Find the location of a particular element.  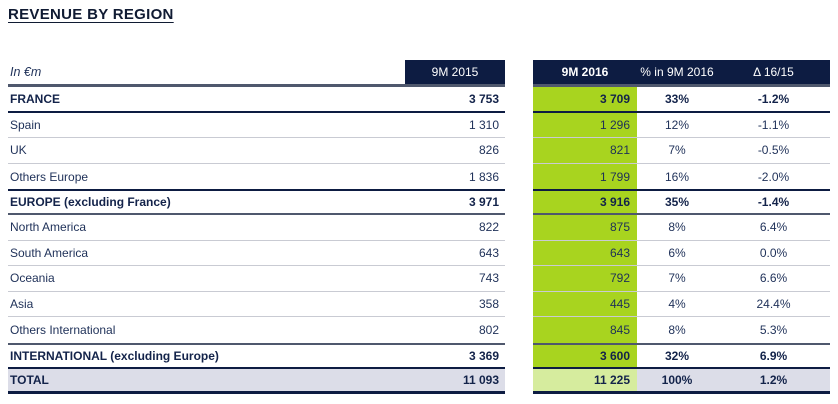

table-row: UK 826 821 7% -0.5% is located at coordinates (419, 151).